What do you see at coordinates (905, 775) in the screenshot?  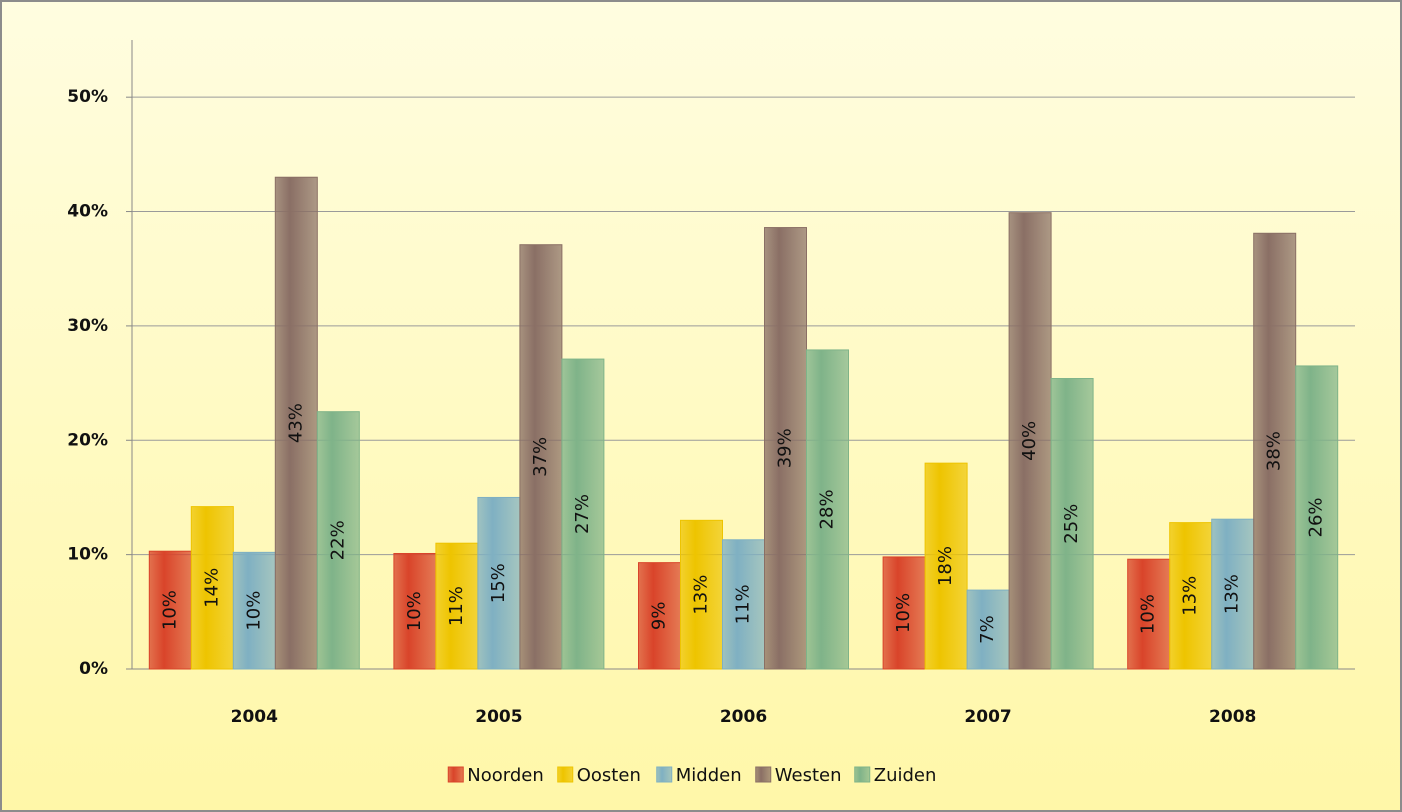 I see `legend-label: Zuiden` at bounding box center [905, 775].